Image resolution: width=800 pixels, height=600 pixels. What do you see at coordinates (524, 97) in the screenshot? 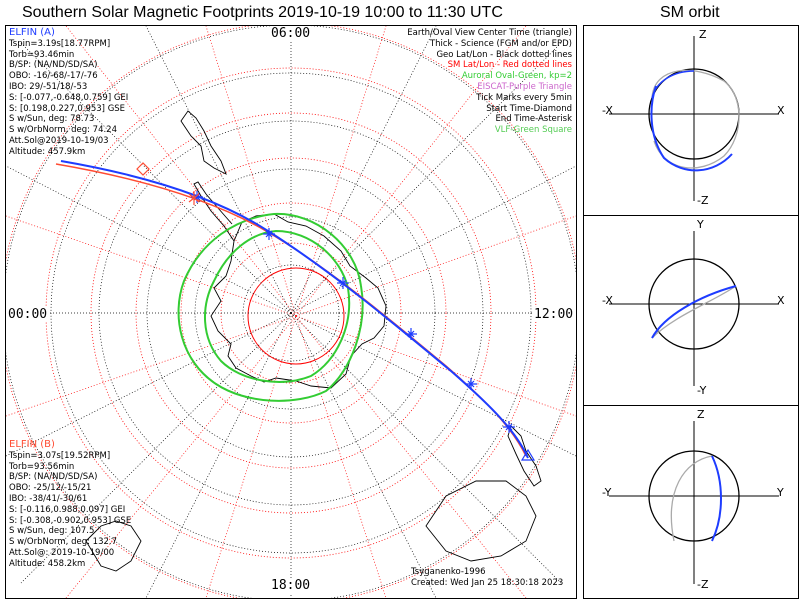
I see `legend-item: Tick Marks every 5min` at bounding box center [524, 97].